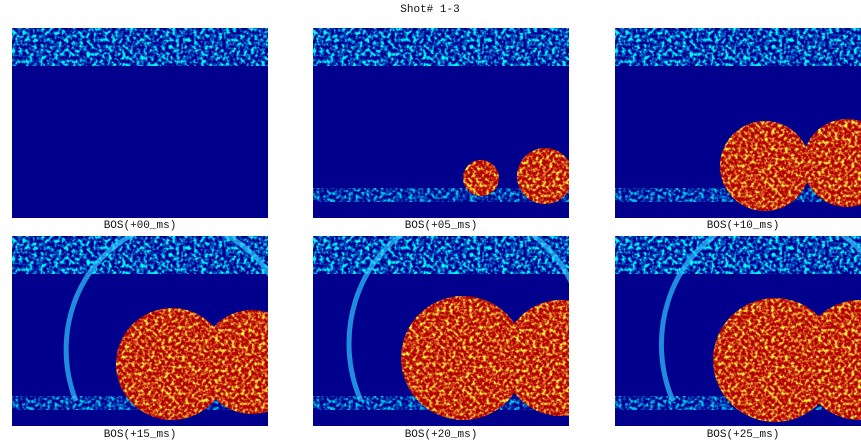  Describe the element at coordinates (441, 226) in the screenshot. I see `panel-label: BOS(+05_ms)` at that location.